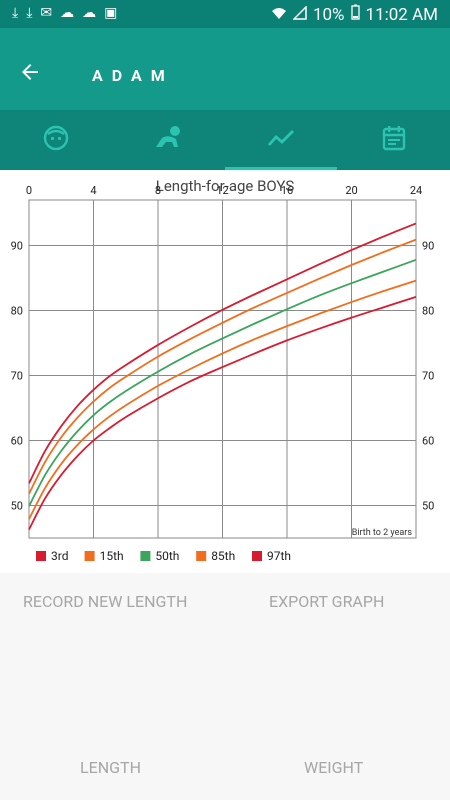 The height and width of the screenshot is (800, 450). I want to click on record-new-length-button: RECORD NEW LENGTH, so click(105, 601).